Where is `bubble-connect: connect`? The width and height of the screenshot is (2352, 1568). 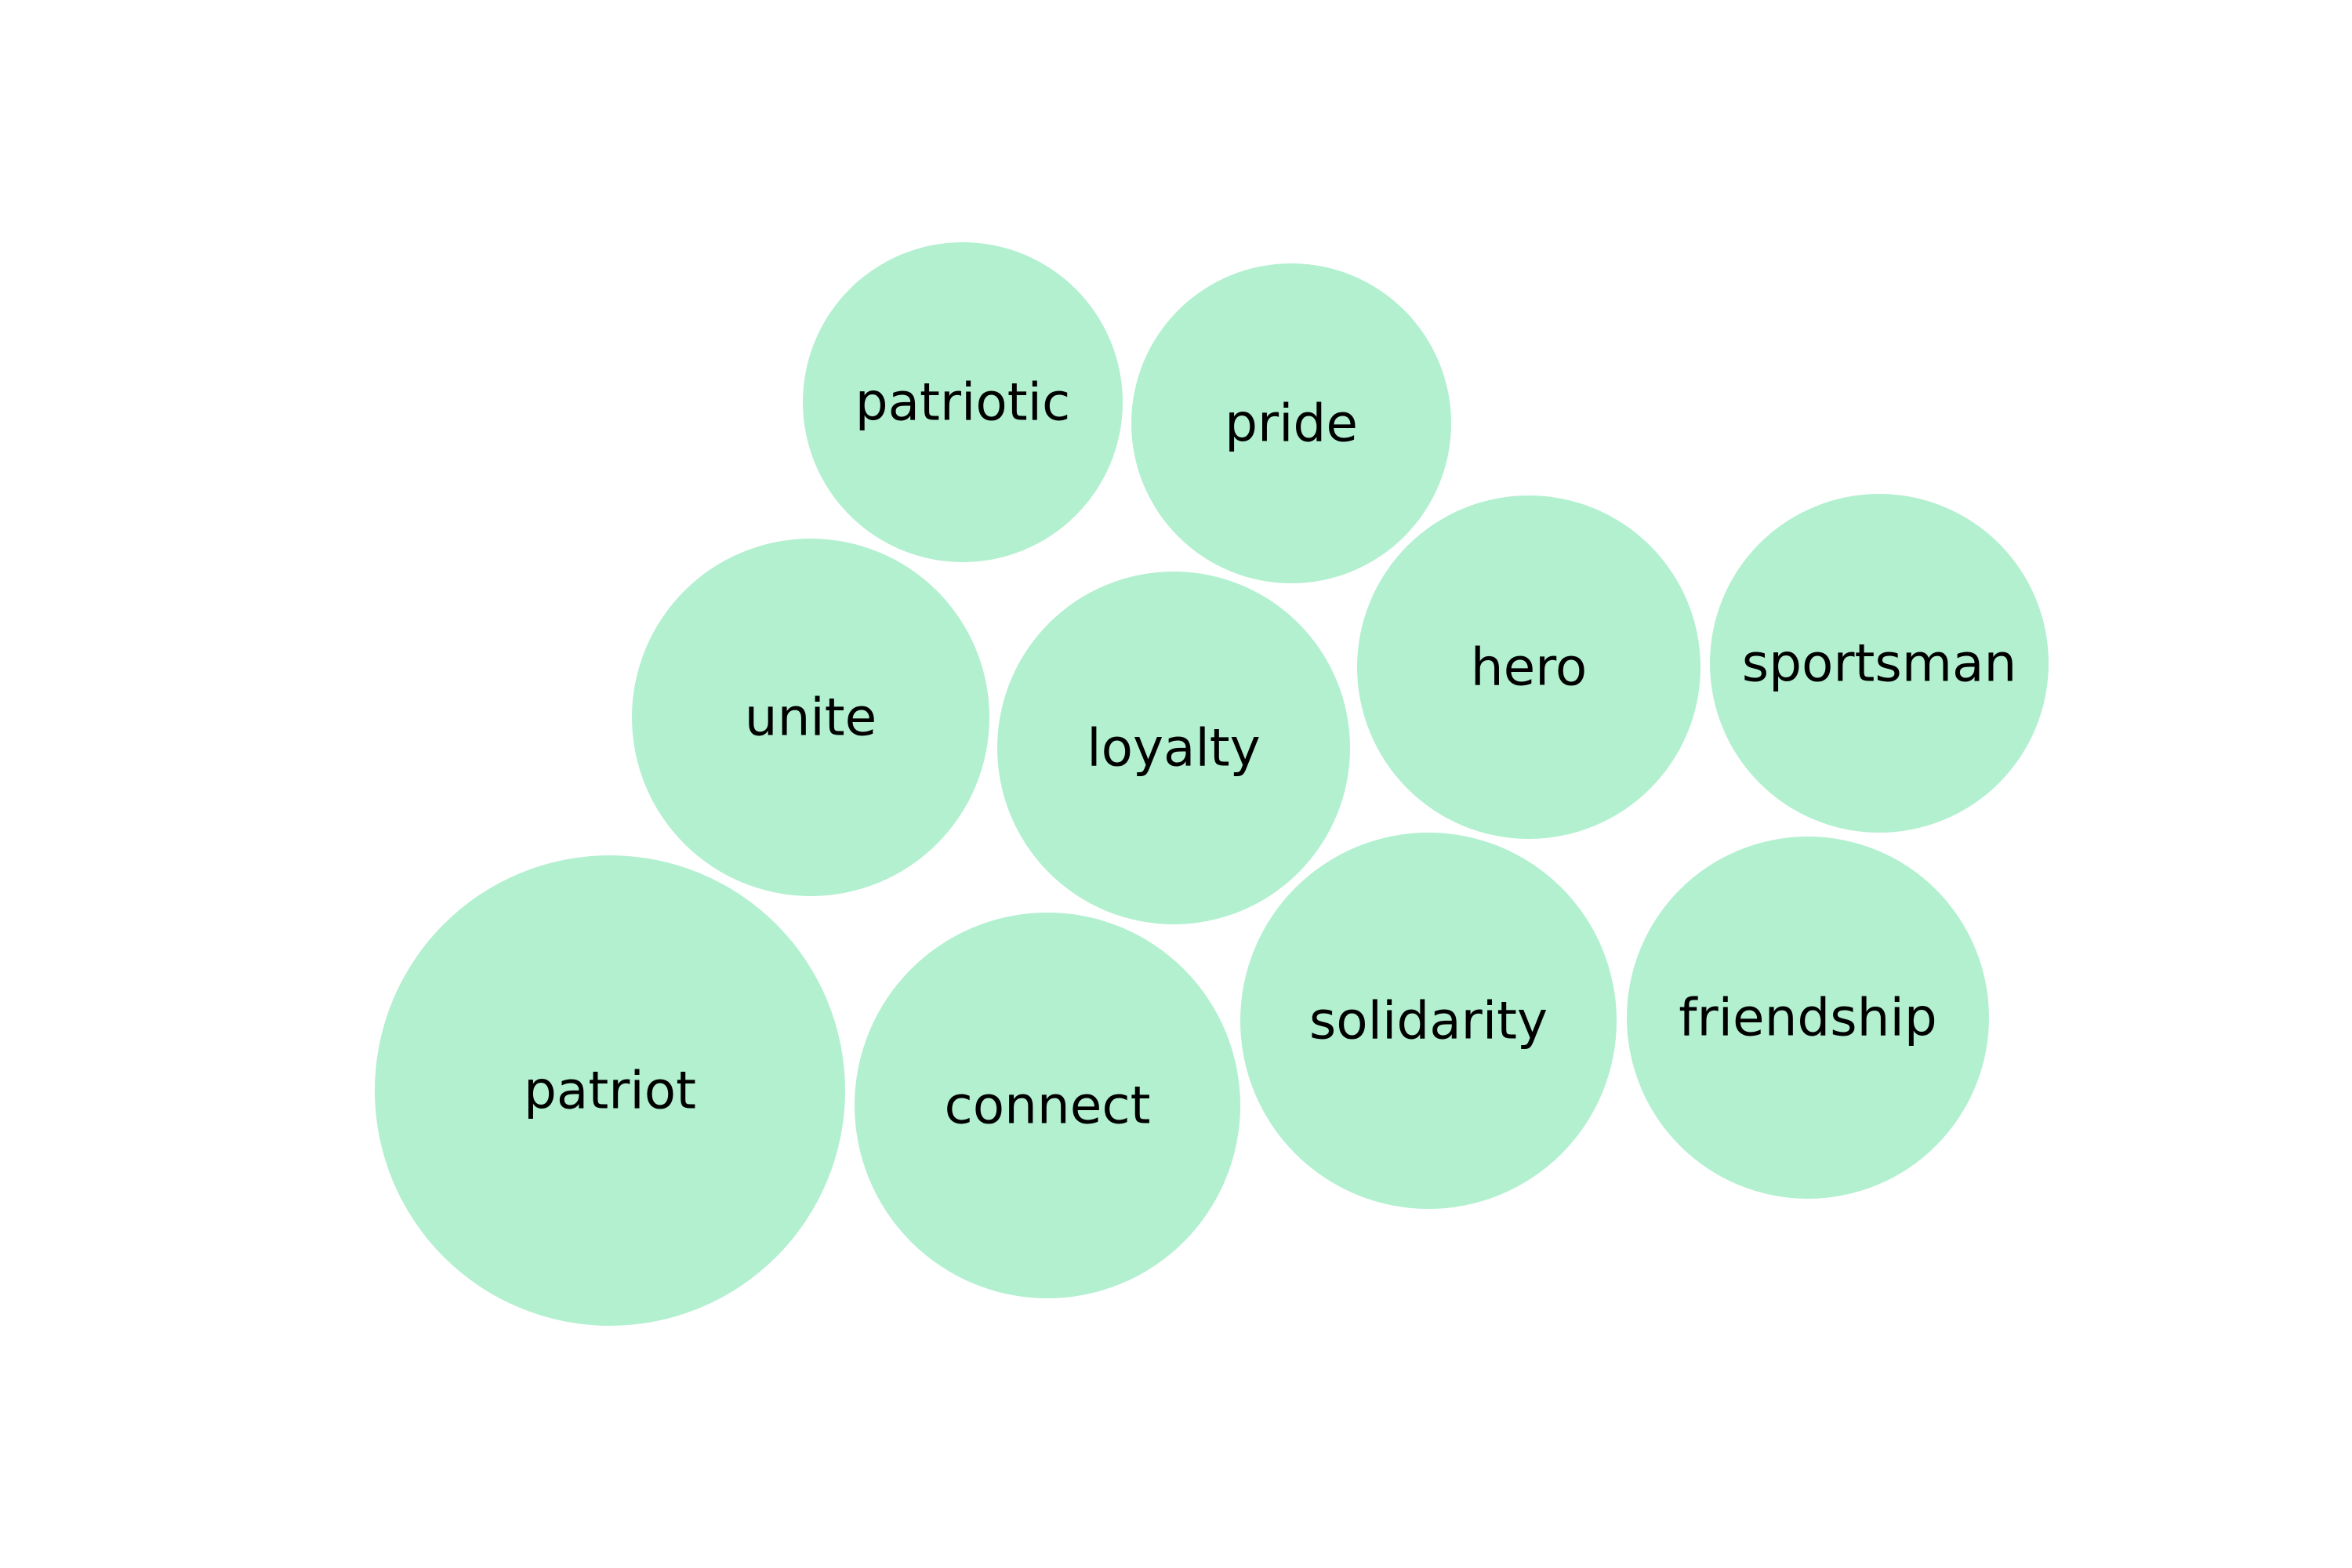
bubble-connect: connect is located at coordinates (1047, 1105).